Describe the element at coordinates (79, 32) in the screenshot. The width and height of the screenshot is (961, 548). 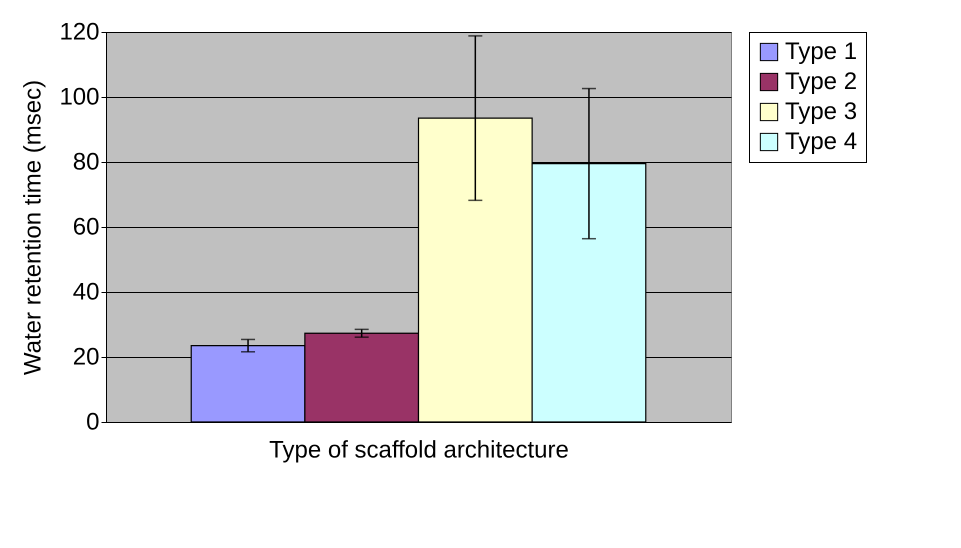
I see `y-tick-label: 120` at that location.